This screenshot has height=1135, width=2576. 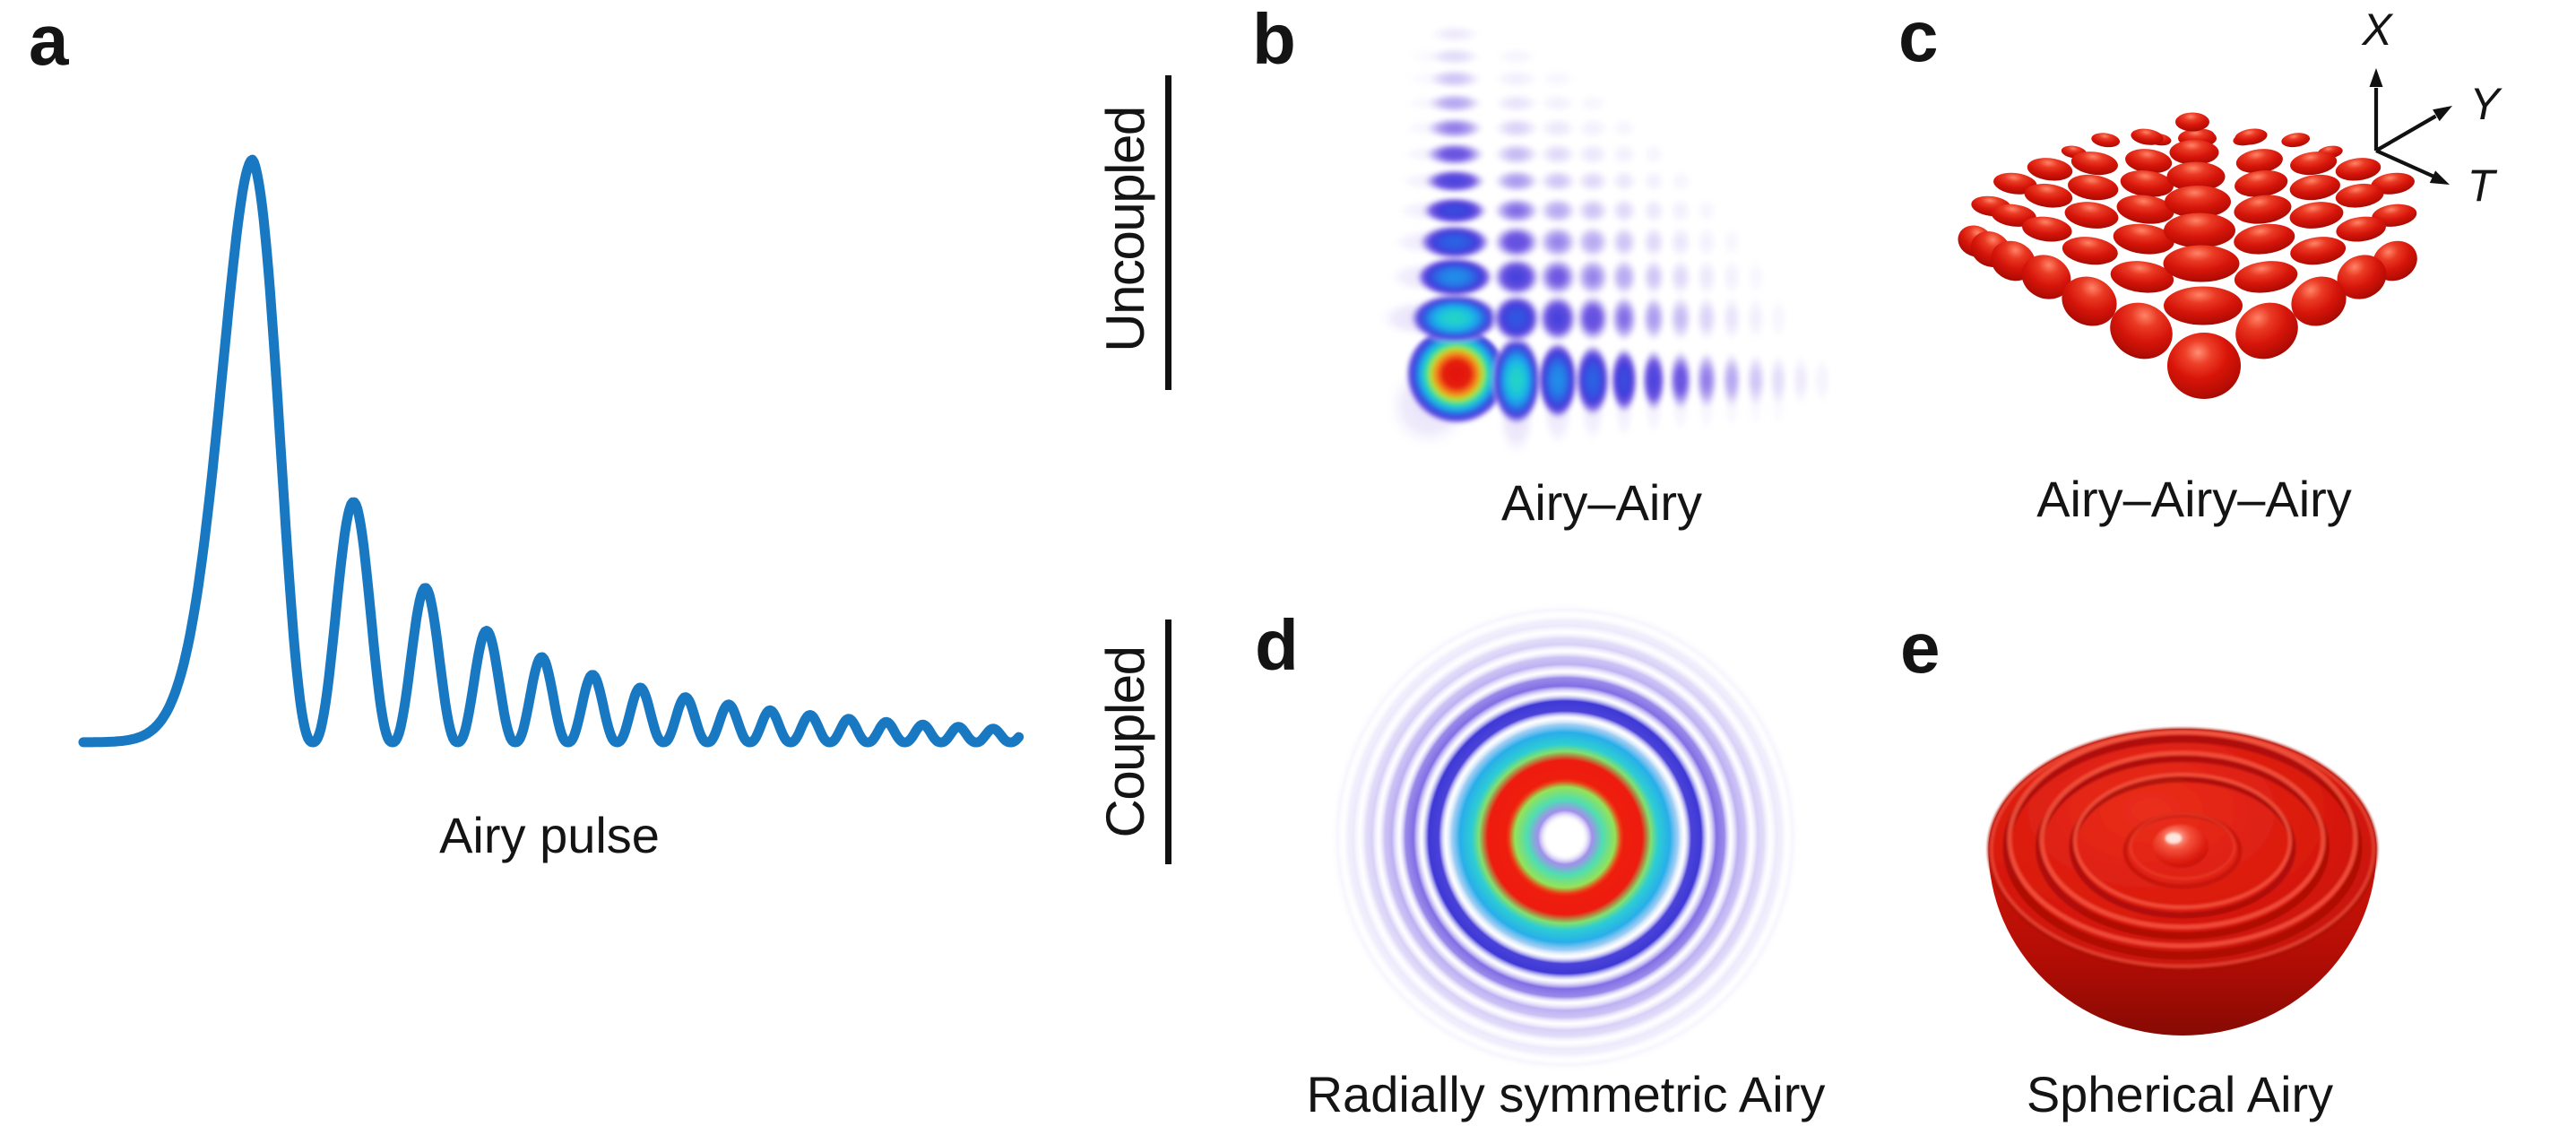 What do you see at coordinates (1920, 648) in the screenshot?
I see `svg-text: e` at bounding box center [1920, 648].